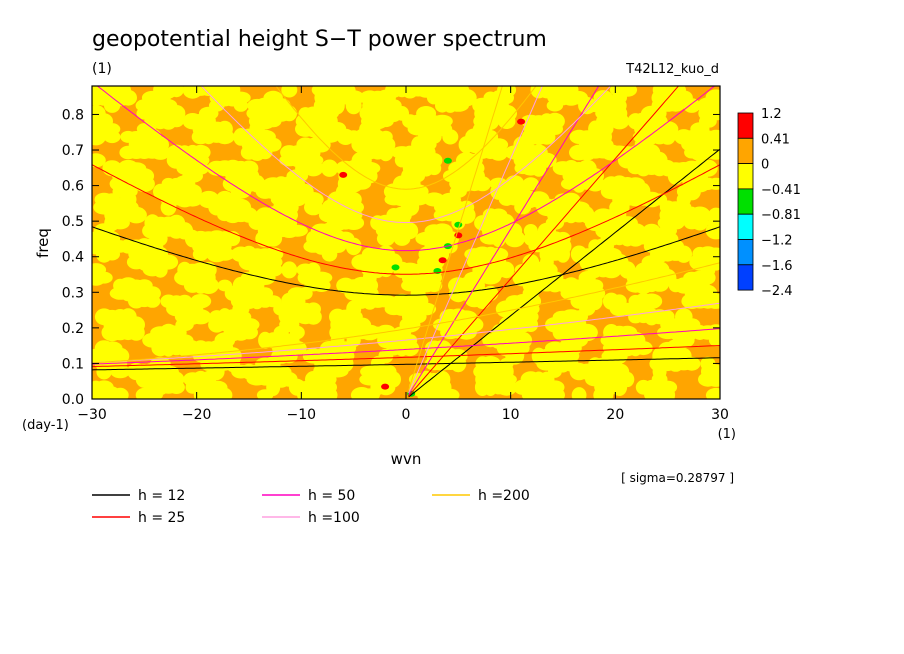  Describe the element at coordinates (771, 114) in the screenshot. I see `colorbar-label: 1.2` at that location.